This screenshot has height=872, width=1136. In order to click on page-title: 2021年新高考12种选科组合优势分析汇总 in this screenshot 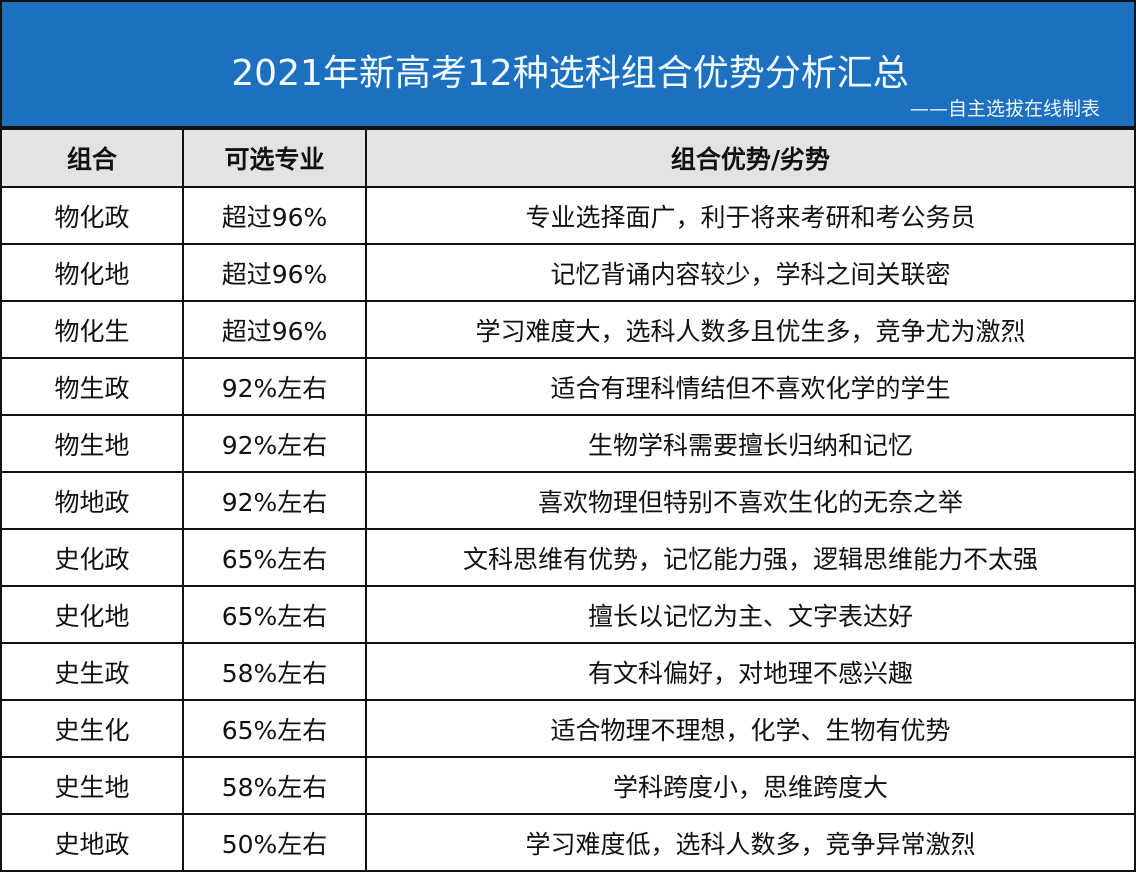, I will do `click(570, 73)`.